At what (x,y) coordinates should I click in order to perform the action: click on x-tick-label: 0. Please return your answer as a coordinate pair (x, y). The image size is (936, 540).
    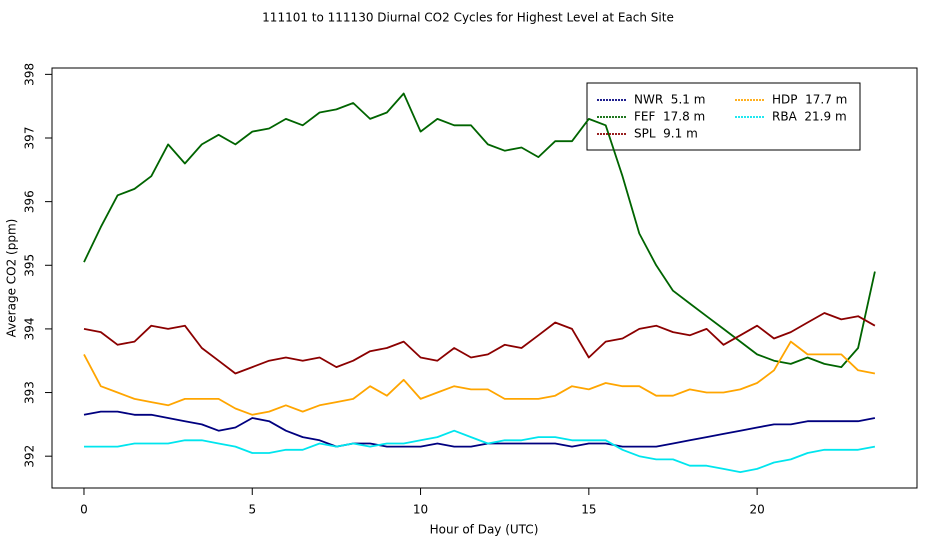
    Looking at the image, I should click on (84, 510).